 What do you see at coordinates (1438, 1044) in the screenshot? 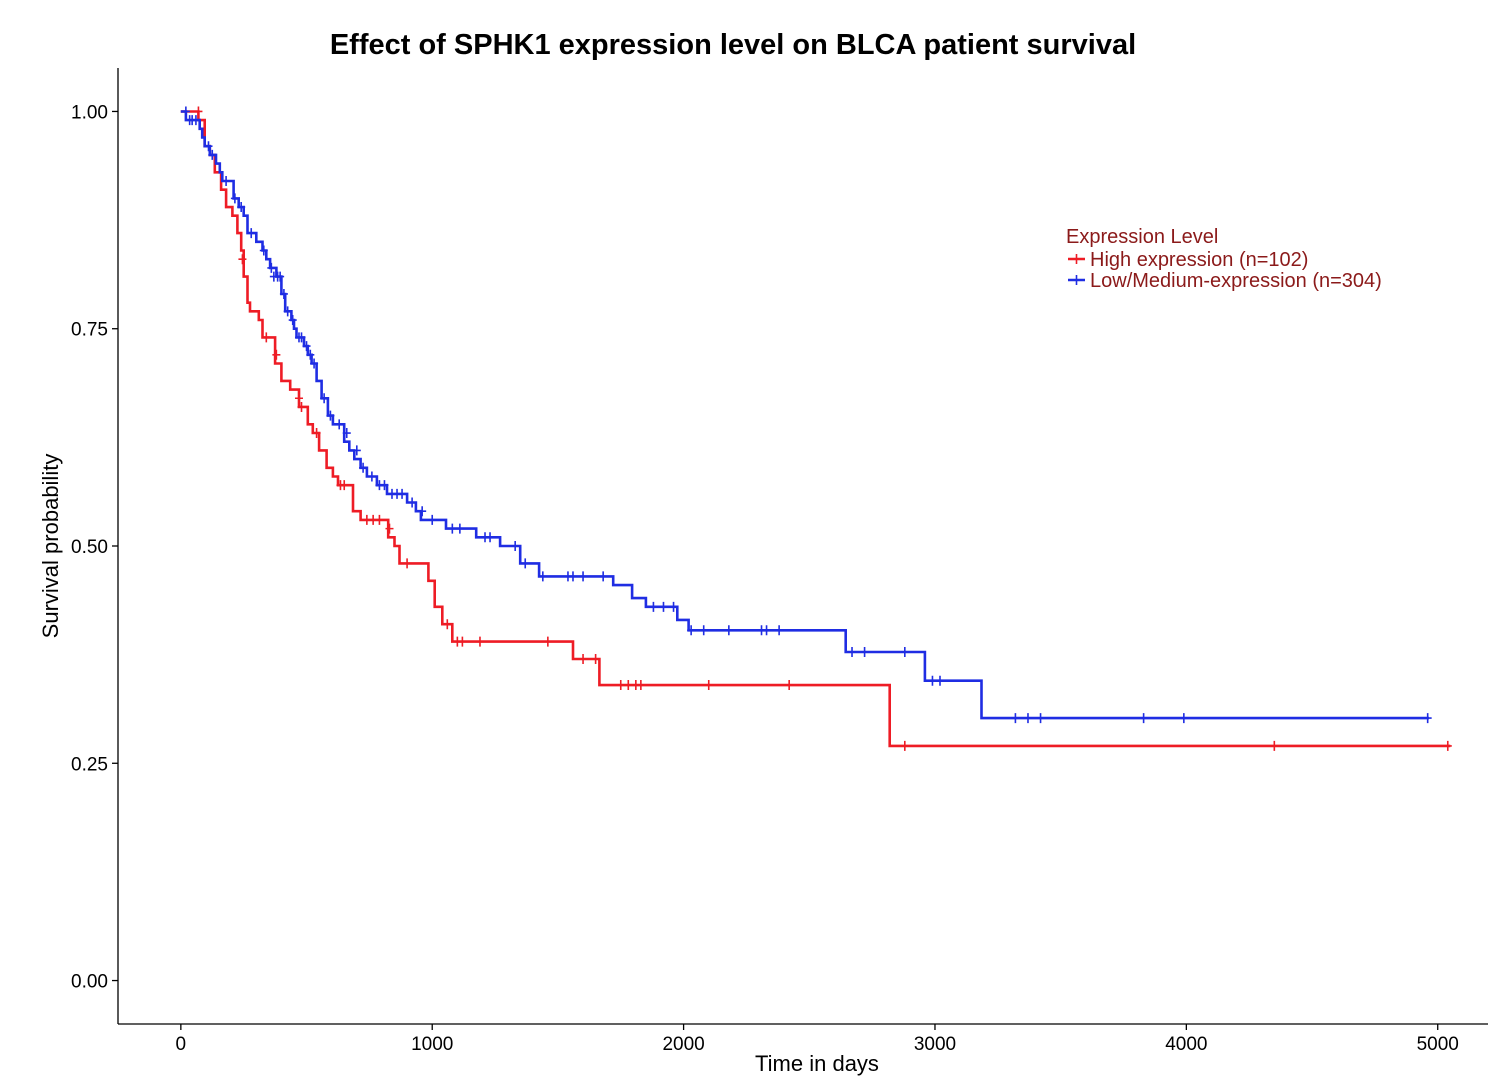
I see `x-tick-label: 5000` at bounding box center [1438, 1044].